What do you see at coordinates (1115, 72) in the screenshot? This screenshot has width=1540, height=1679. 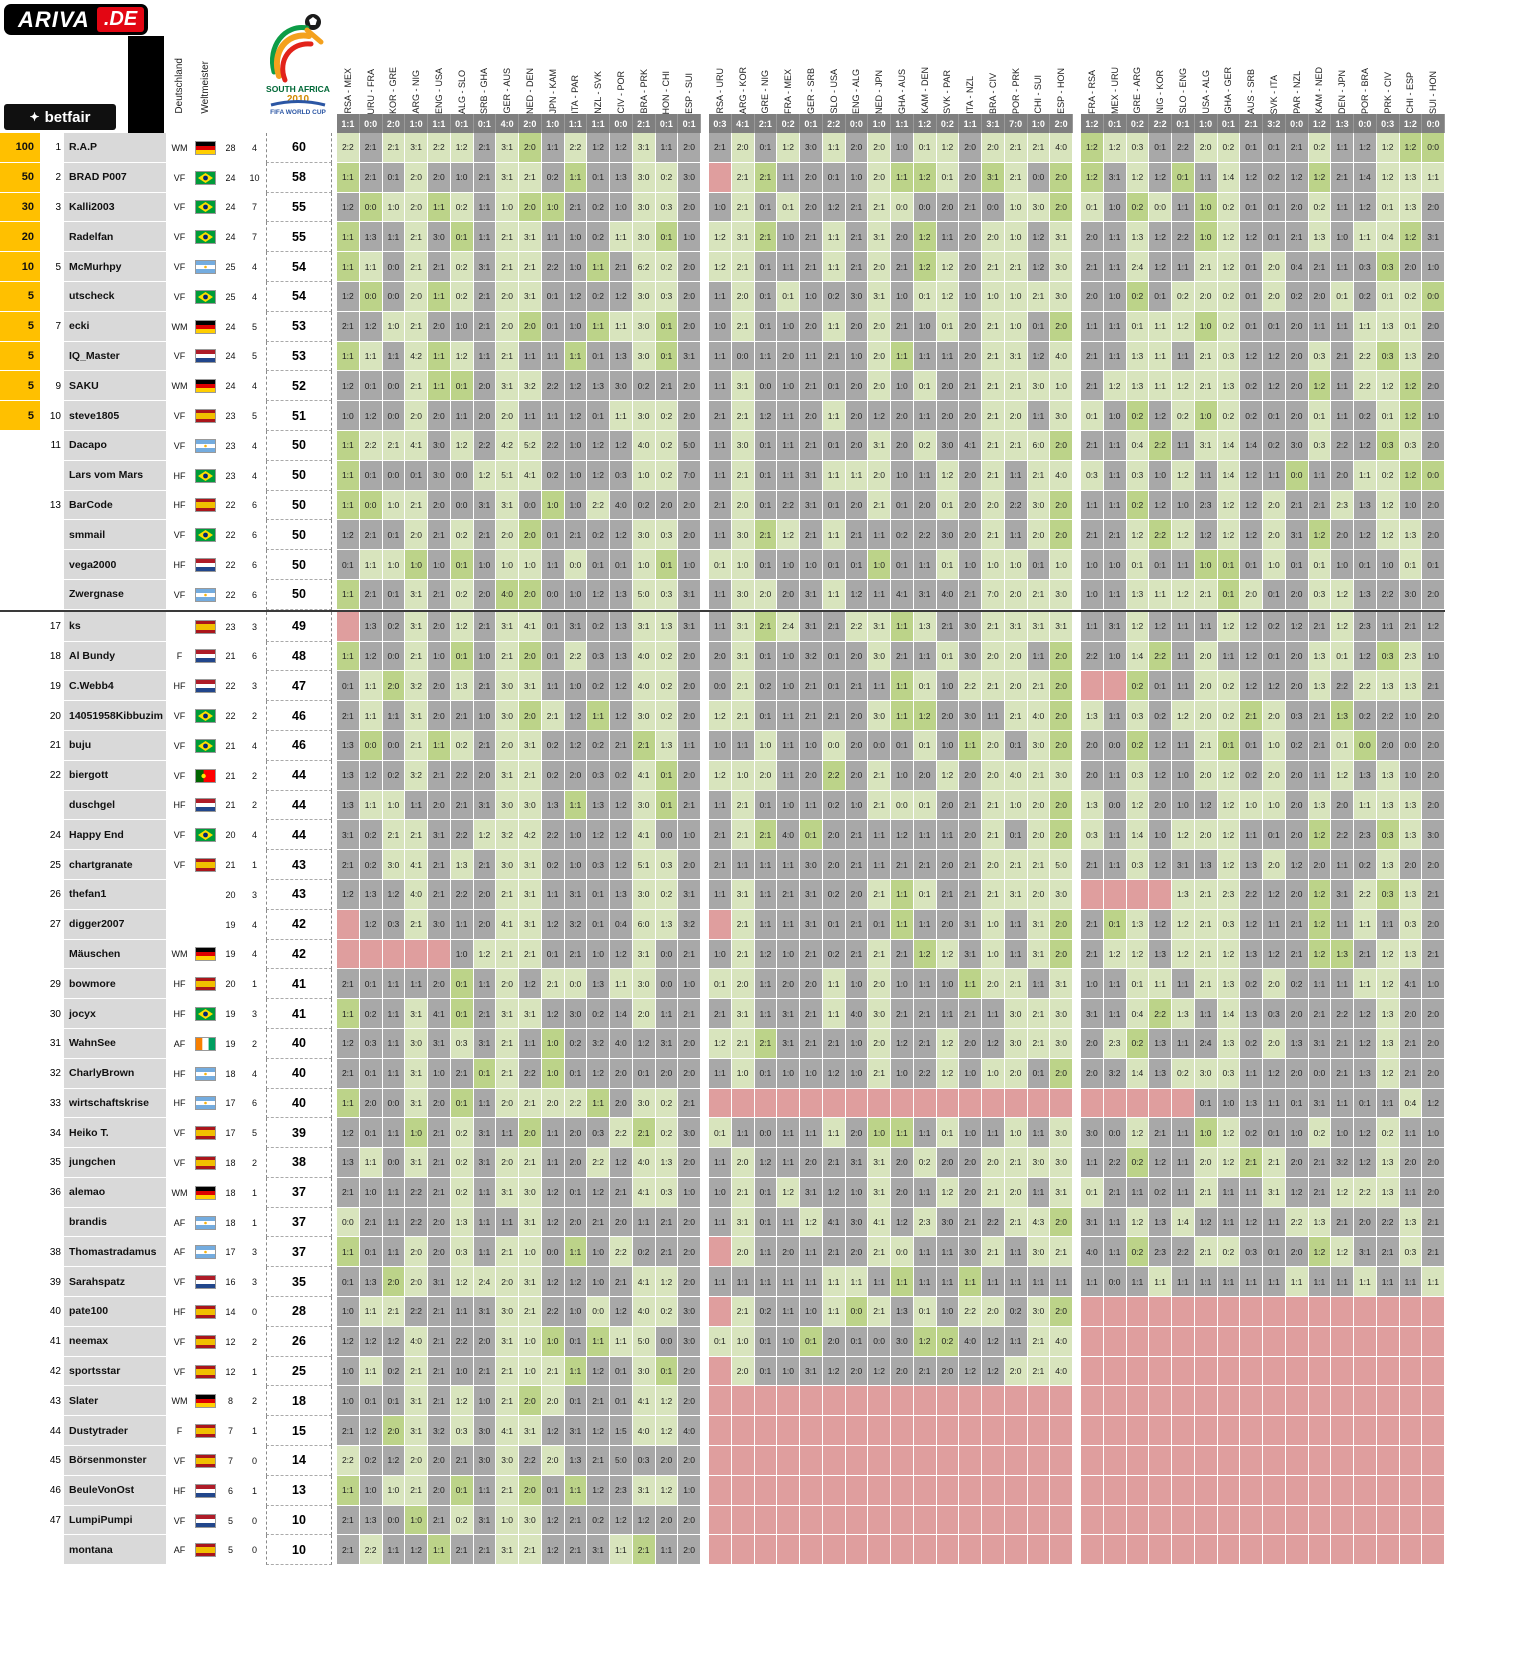 I see `match-header: MEX - URU` at bounding box center [1115, 72].